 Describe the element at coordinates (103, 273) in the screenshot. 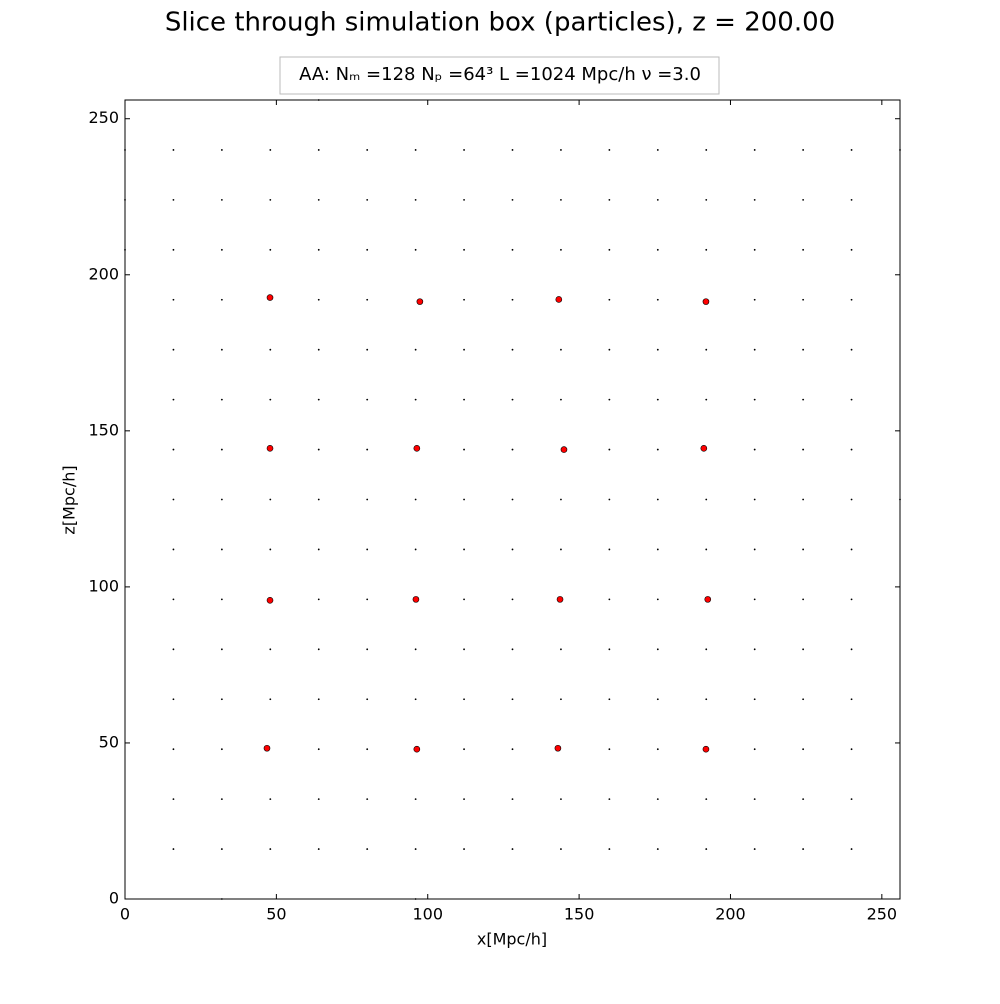

I see `y-tick-label: 200` at that location.